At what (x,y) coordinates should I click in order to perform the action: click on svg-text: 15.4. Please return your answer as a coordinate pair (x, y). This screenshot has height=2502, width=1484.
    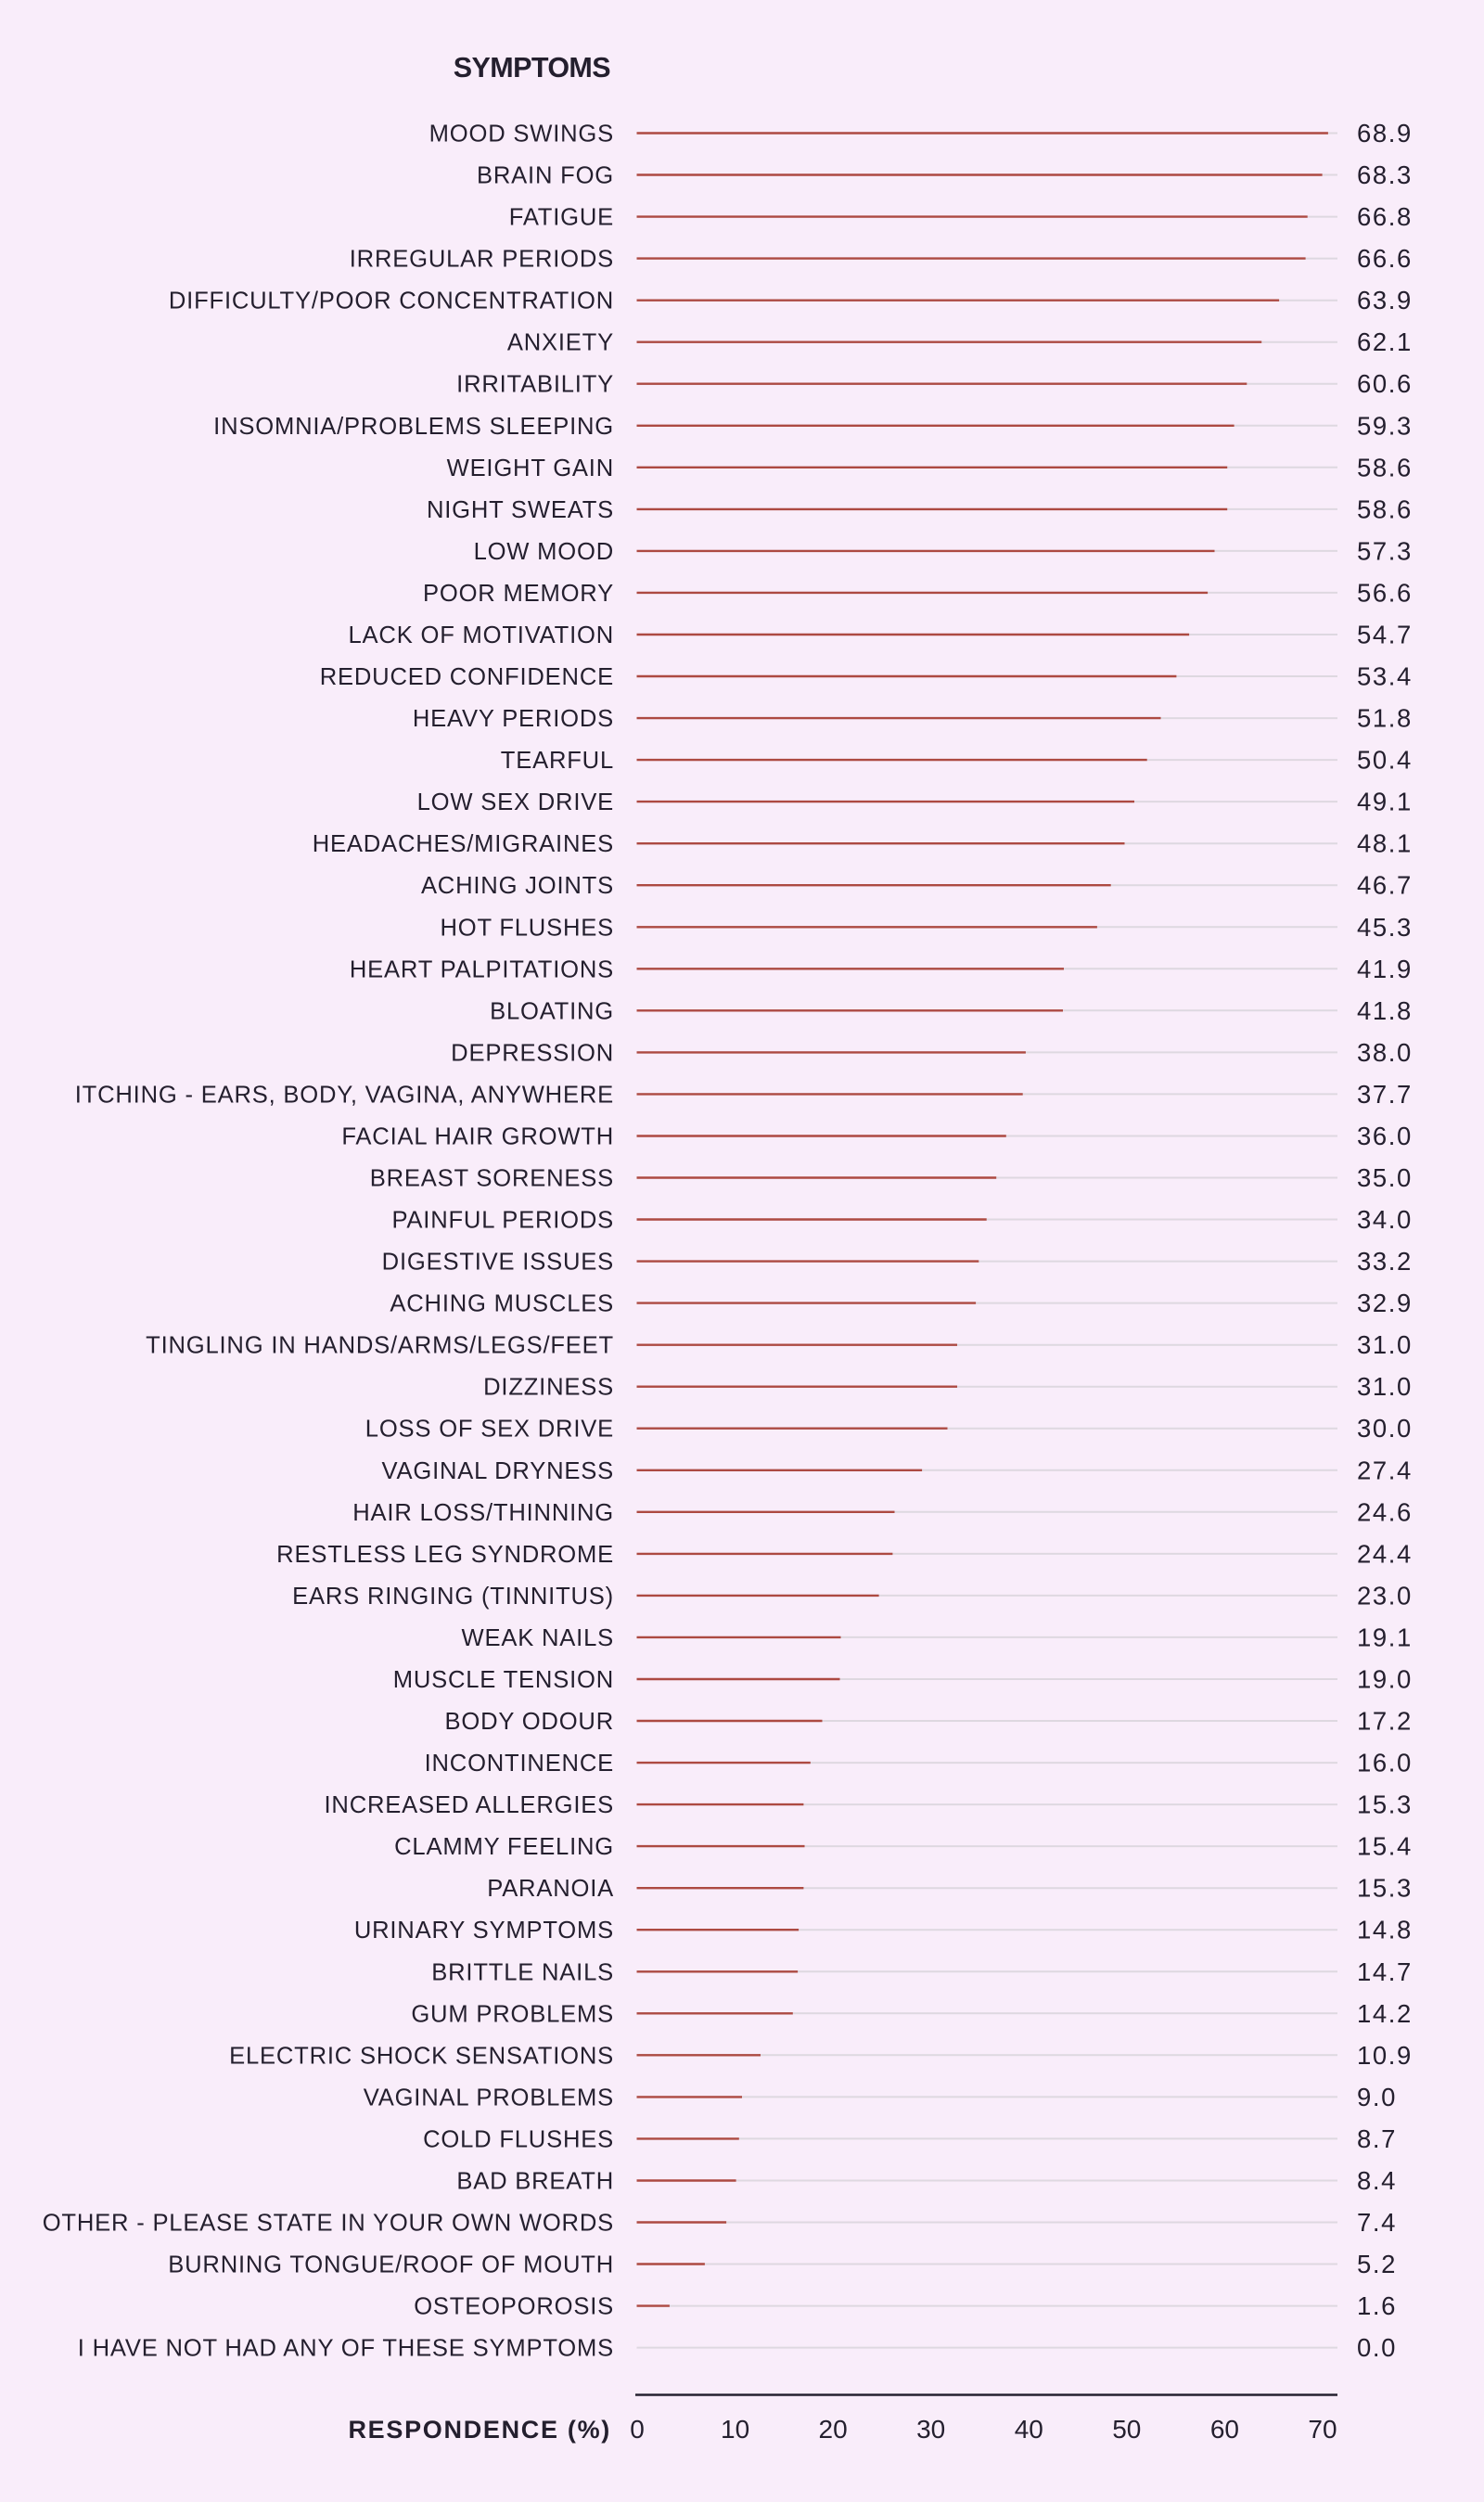
    Looking at the image, I should click on (1385, 1846).